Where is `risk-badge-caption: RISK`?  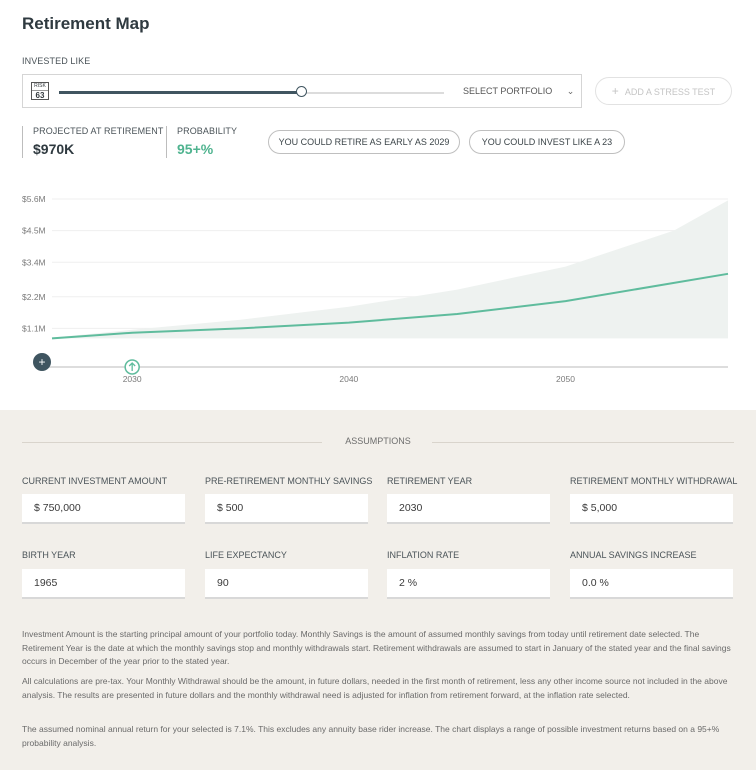 risk-badge-caption: RISK is located at coordinates (40, 87).